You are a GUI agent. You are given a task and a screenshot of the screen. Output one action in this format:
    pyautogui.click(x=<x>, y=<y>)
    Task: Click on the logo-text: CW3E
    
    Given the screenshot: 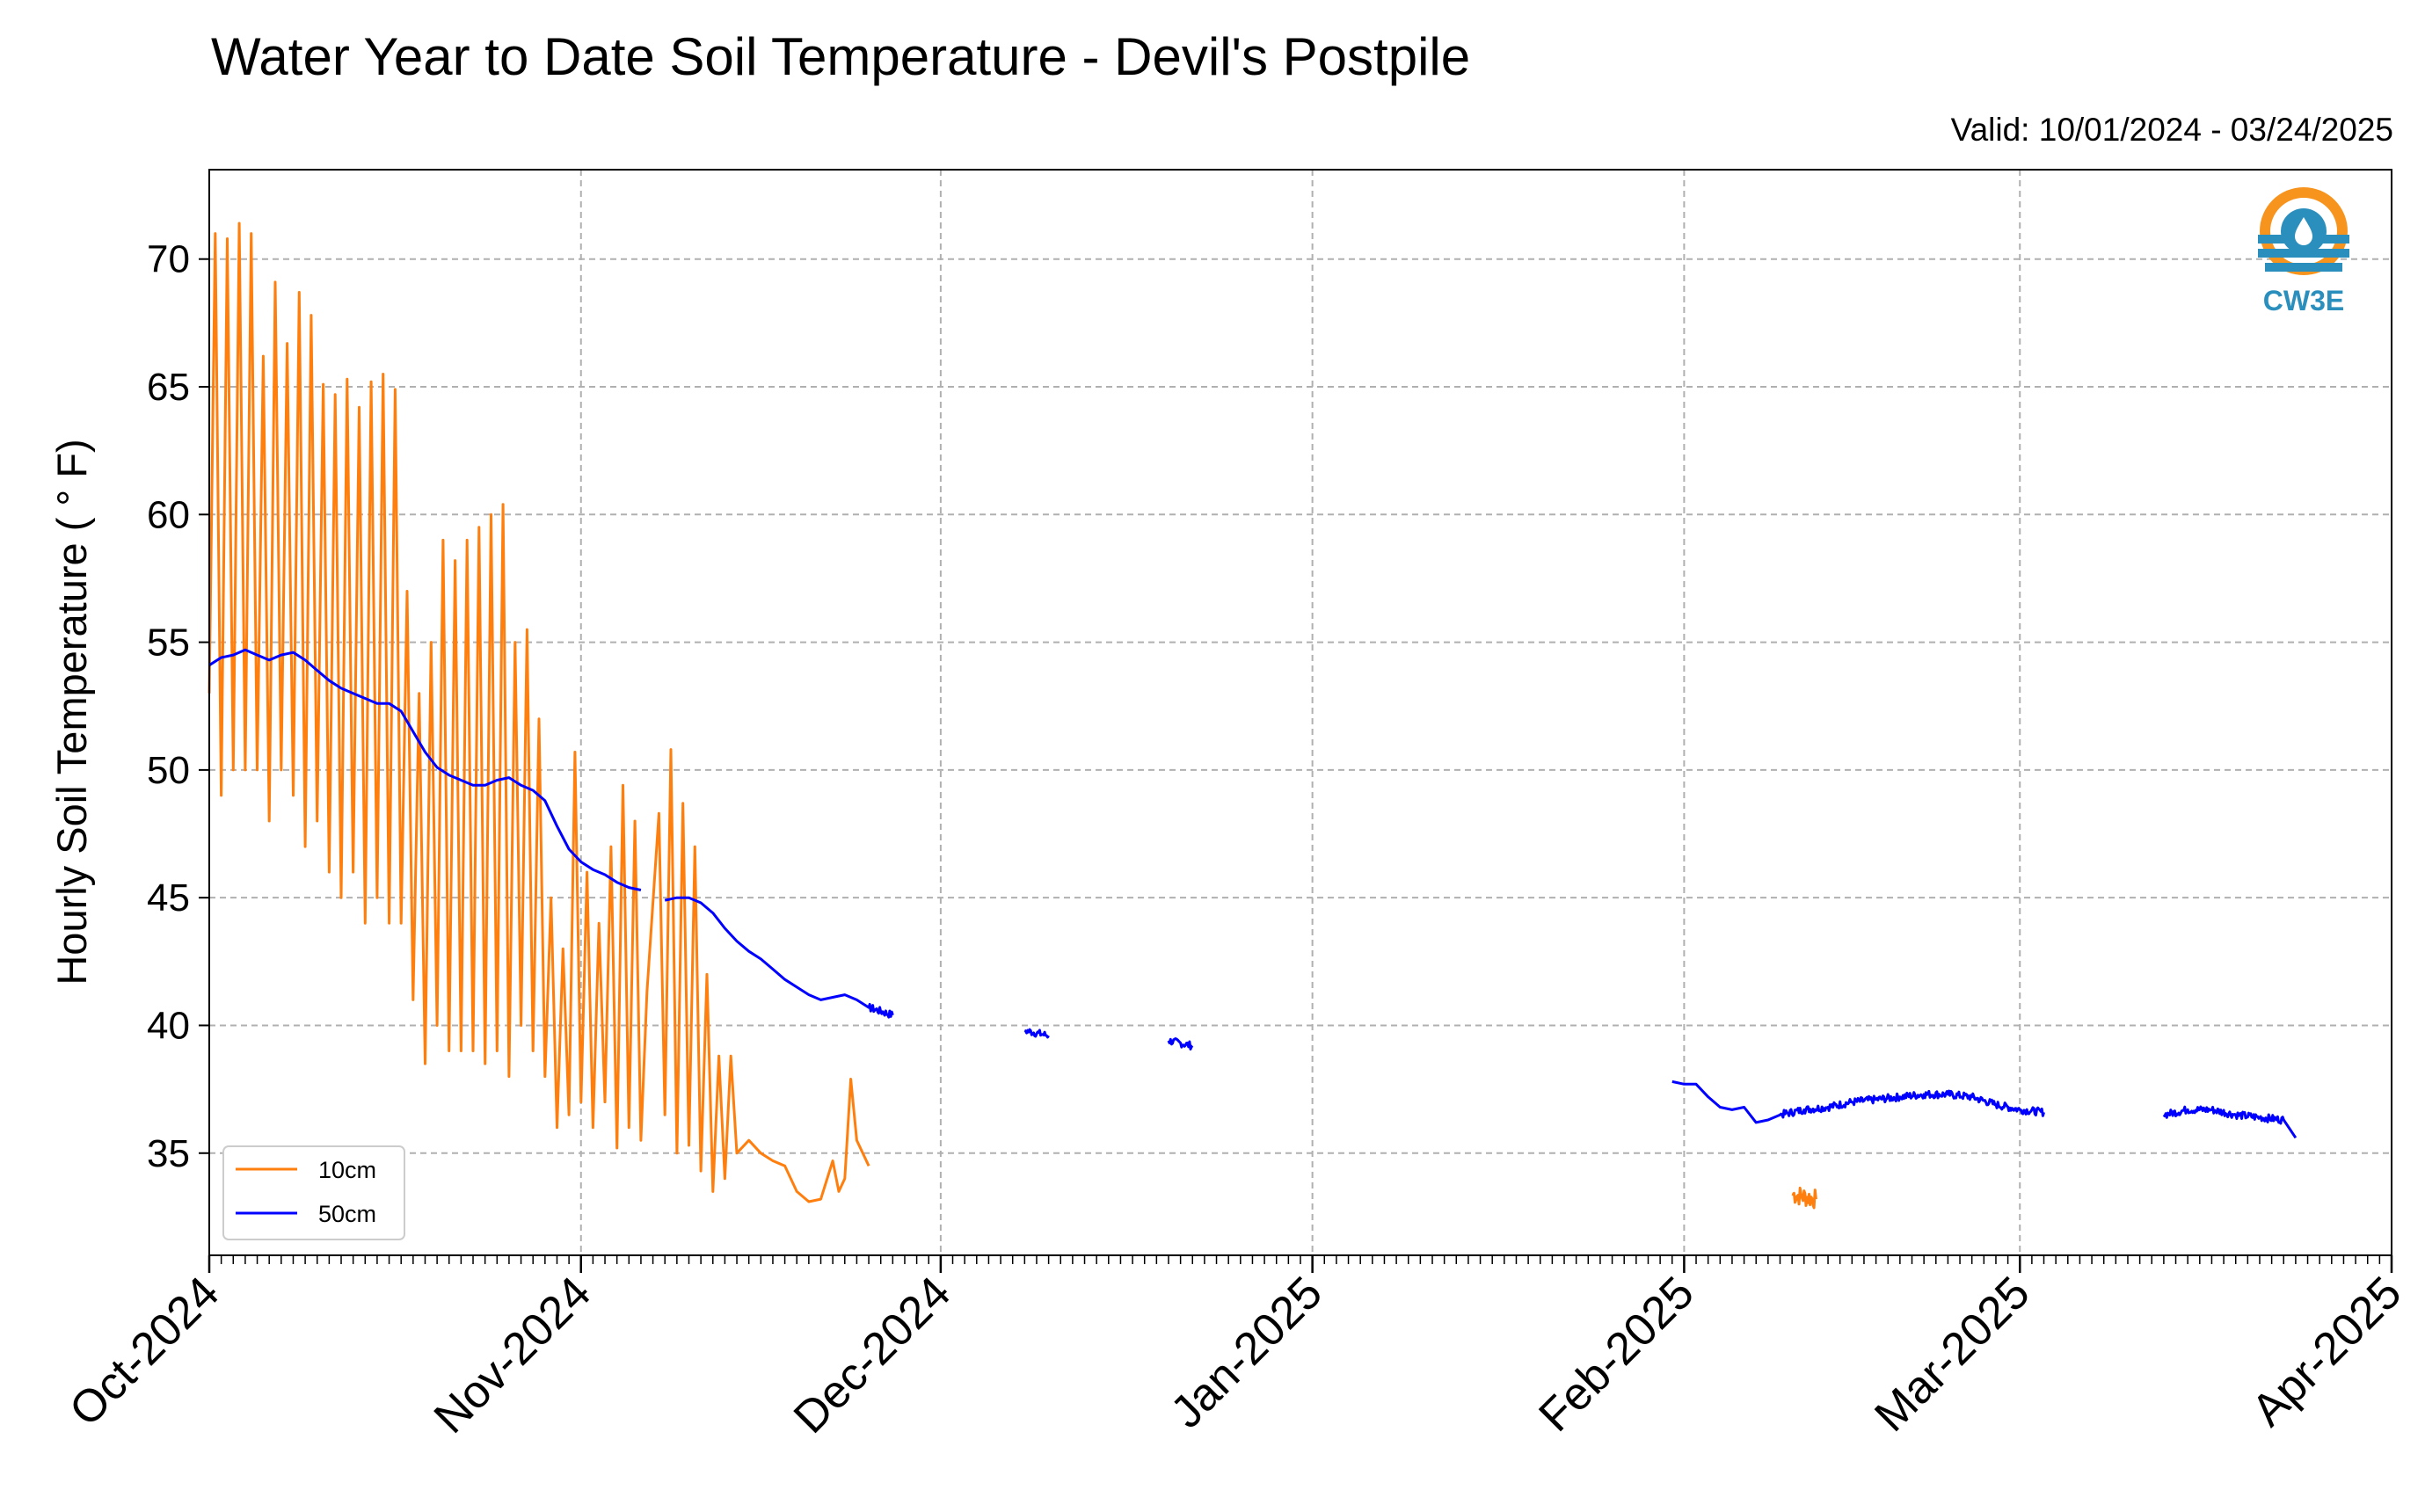 What is the action you would take?
    pyautogui.click(x=2303, y=300)
    